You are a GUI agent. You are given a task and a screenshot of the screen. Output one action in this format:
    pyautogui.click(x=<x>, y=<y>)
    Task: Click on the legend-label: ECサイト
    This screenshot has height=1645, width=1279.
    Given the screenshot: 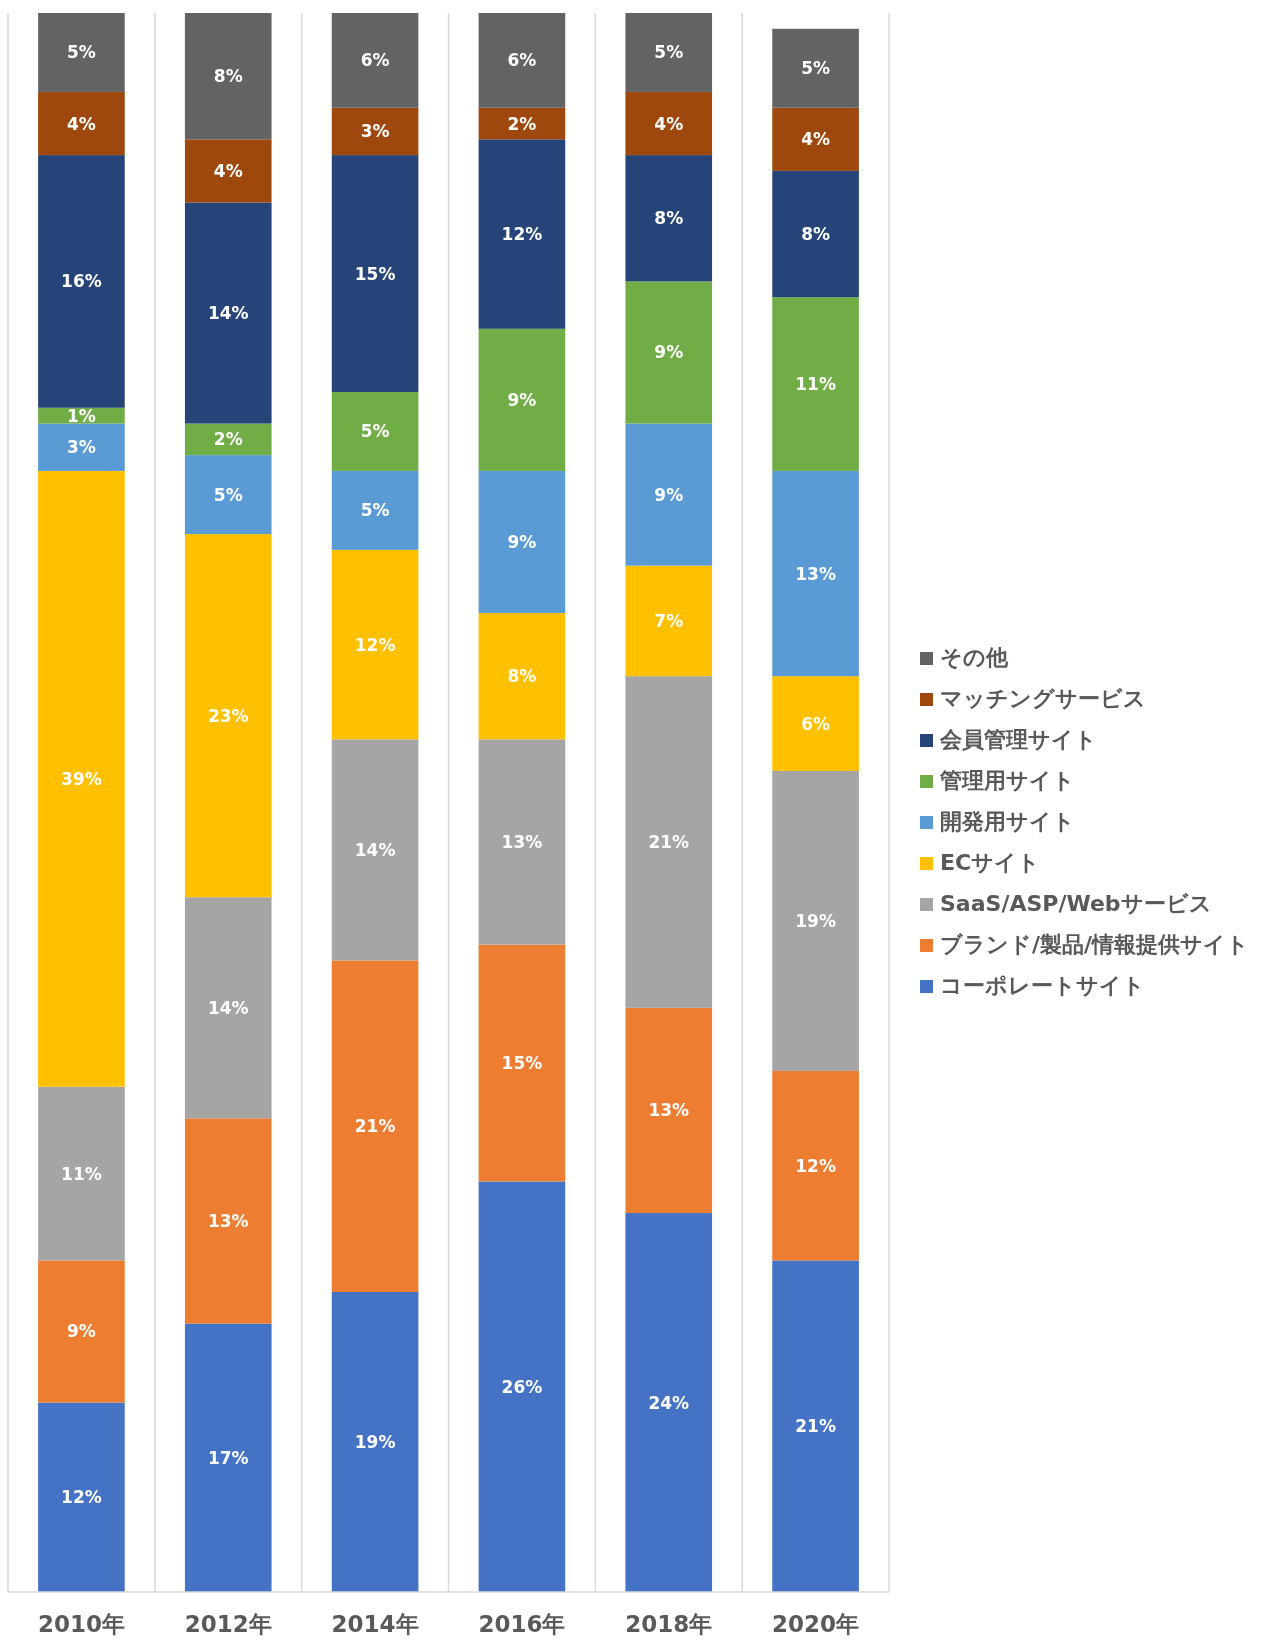 What is the action you would take?
    pyautogui.click(x=990, y=862)
    